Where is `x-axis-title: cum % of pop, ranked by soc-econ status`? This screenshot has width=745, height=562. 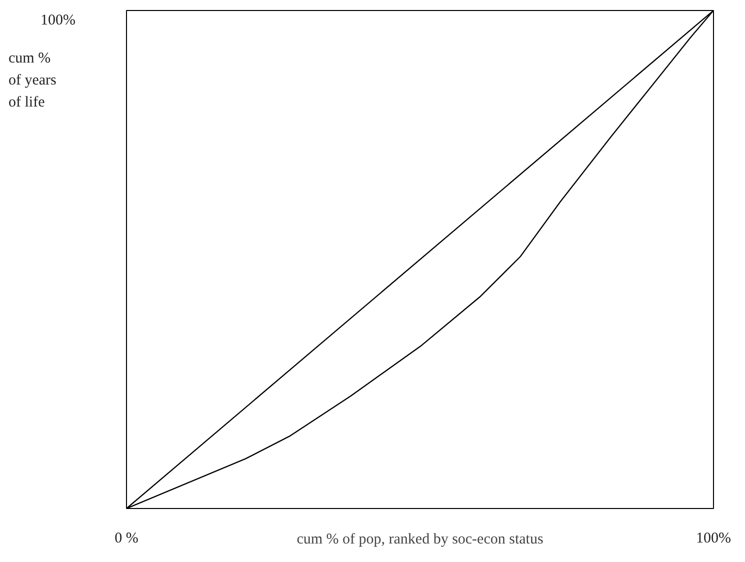
x-axis-title: cum % of pop, ranked by soc-econ status is located at coordinates (420, 540).